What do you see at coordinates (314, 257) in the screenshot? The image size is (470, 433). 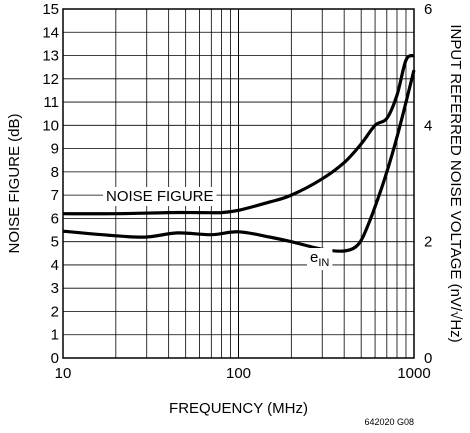 I see `ein-label-main: e` at bounding box center [314, 257].